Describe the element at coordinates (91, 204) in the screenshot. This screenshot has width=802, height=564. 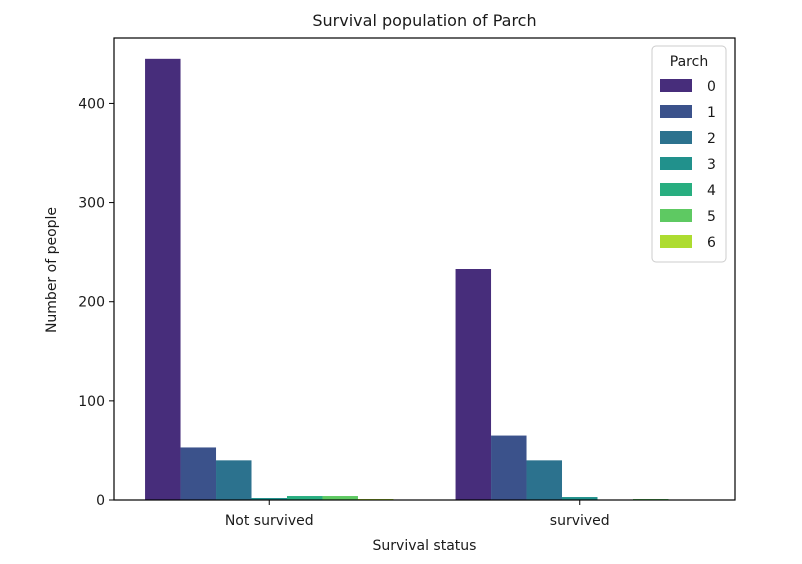
I see `y-tick-label: 300` at that location.